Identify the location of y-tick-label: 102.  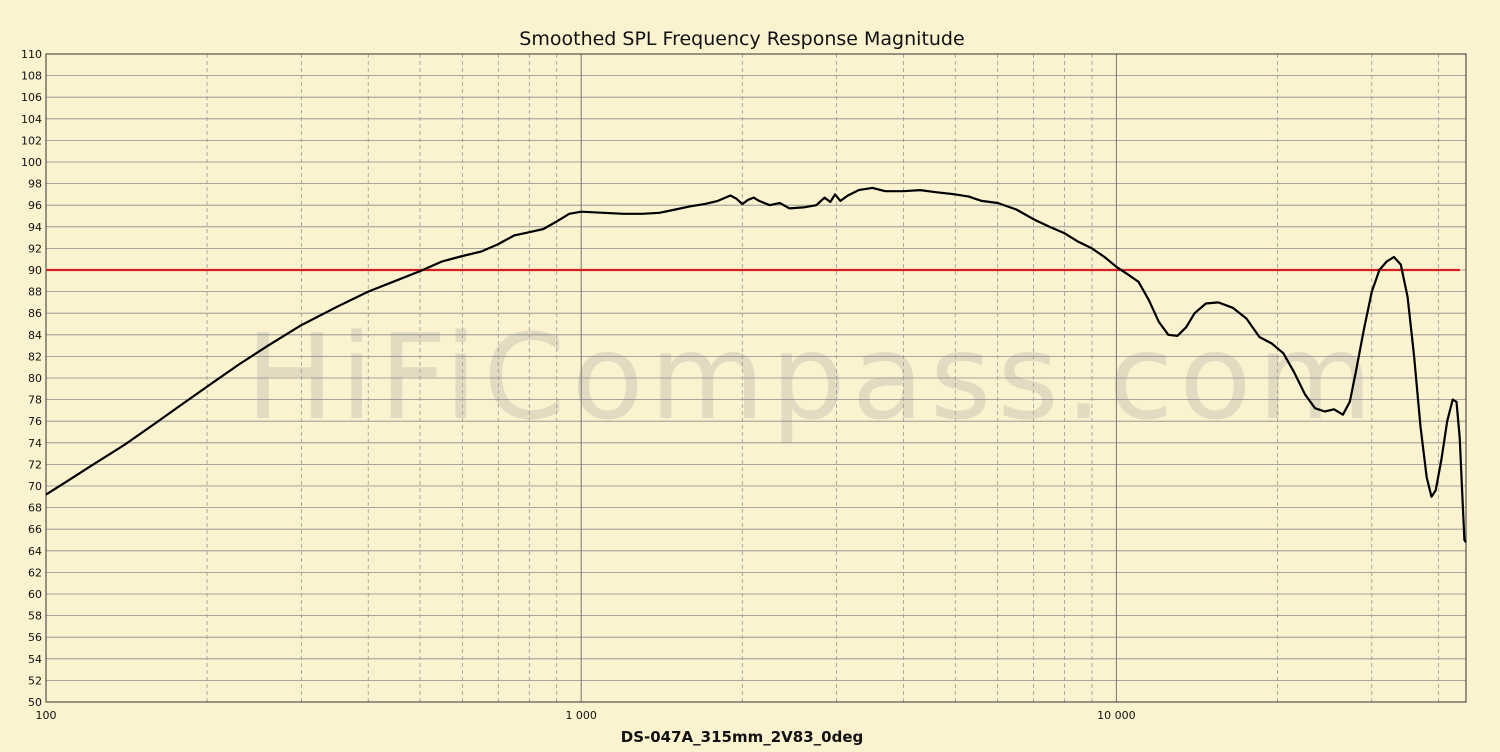
(31, 140).